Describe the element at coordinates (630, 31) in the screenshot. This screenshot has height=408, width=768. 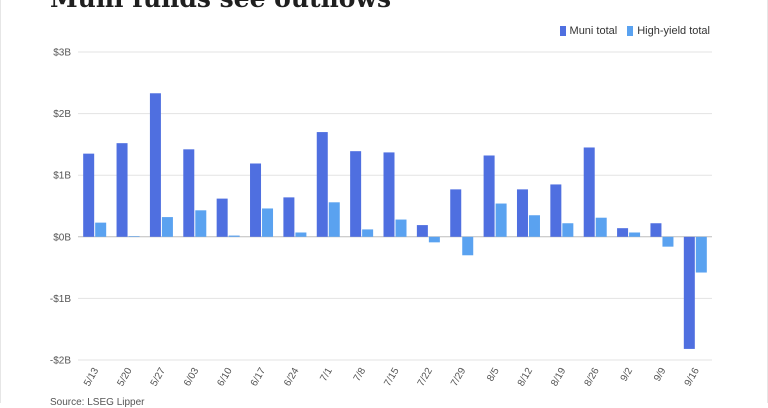
I see `legend-swatch-high-yield` at that location.